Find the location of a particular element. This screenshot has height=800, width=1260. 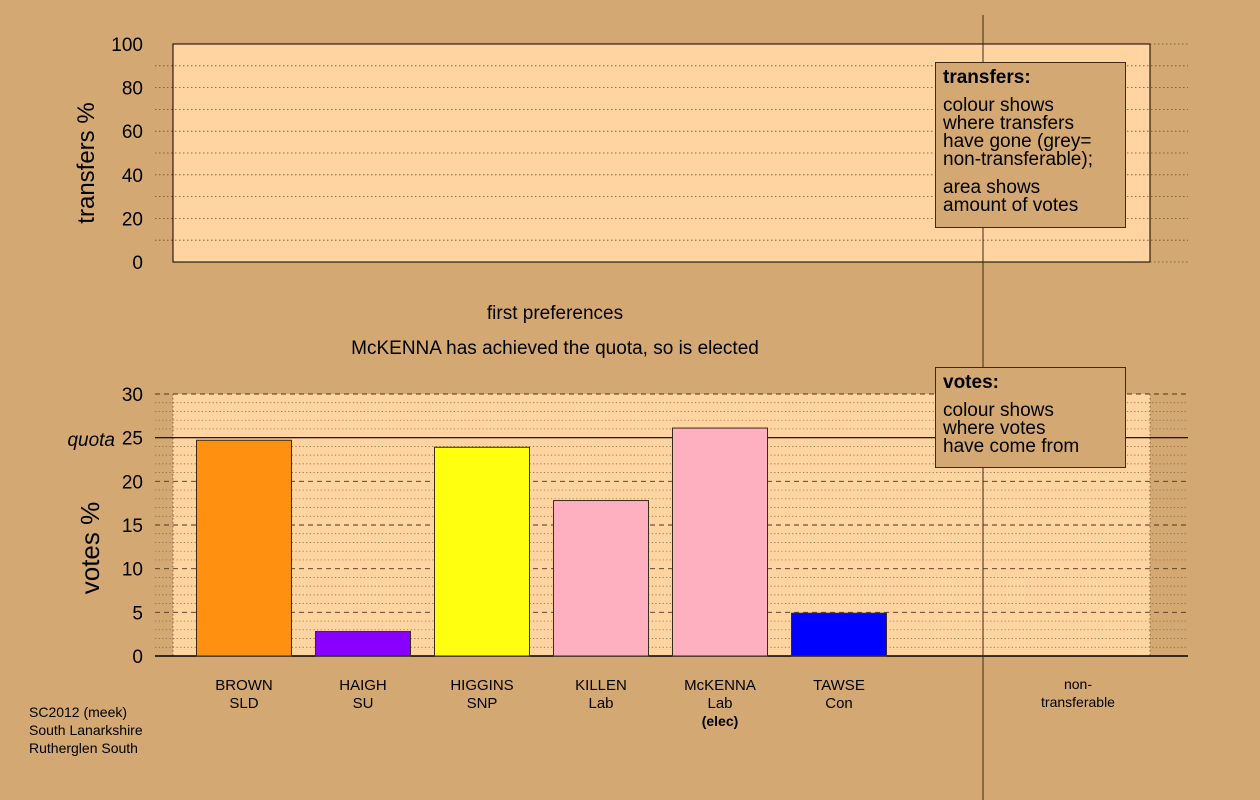

legend-line: have come from is located at coordinates (1011, 446).